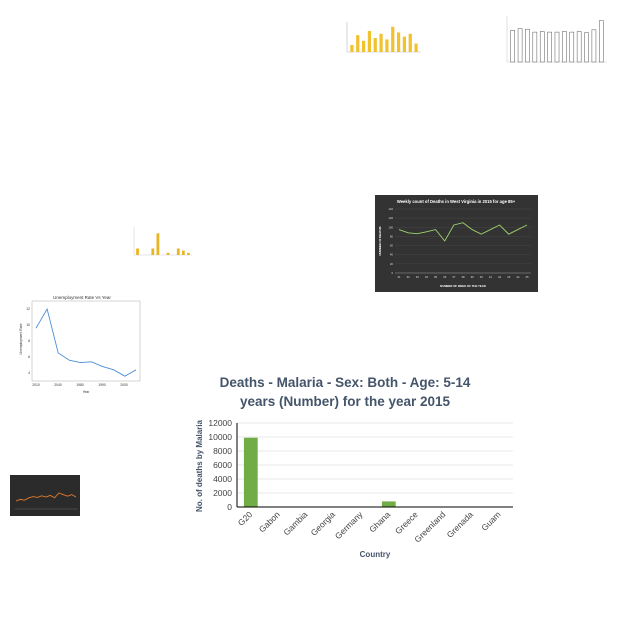  What do you see at coordinates (222, 479) in the screenshot?
I see `y-tick-label: 4000` at bounding box center [222, 479].